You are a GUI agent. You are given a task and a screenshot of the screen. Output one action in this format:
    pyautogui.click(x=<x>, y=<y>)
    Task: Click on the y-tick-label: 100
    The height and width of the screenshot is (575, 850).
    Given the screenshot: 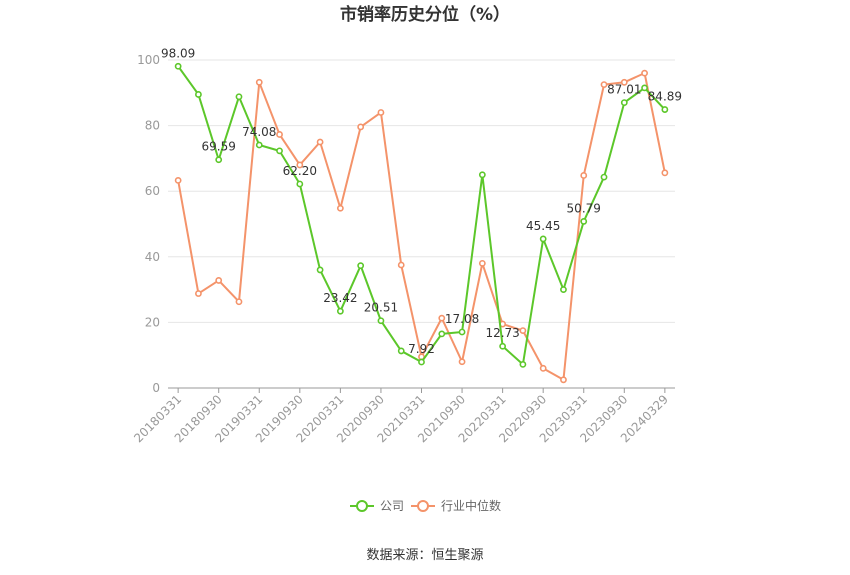 What is the action you would take?
    pyautogui.click(x=148, y=60)
    